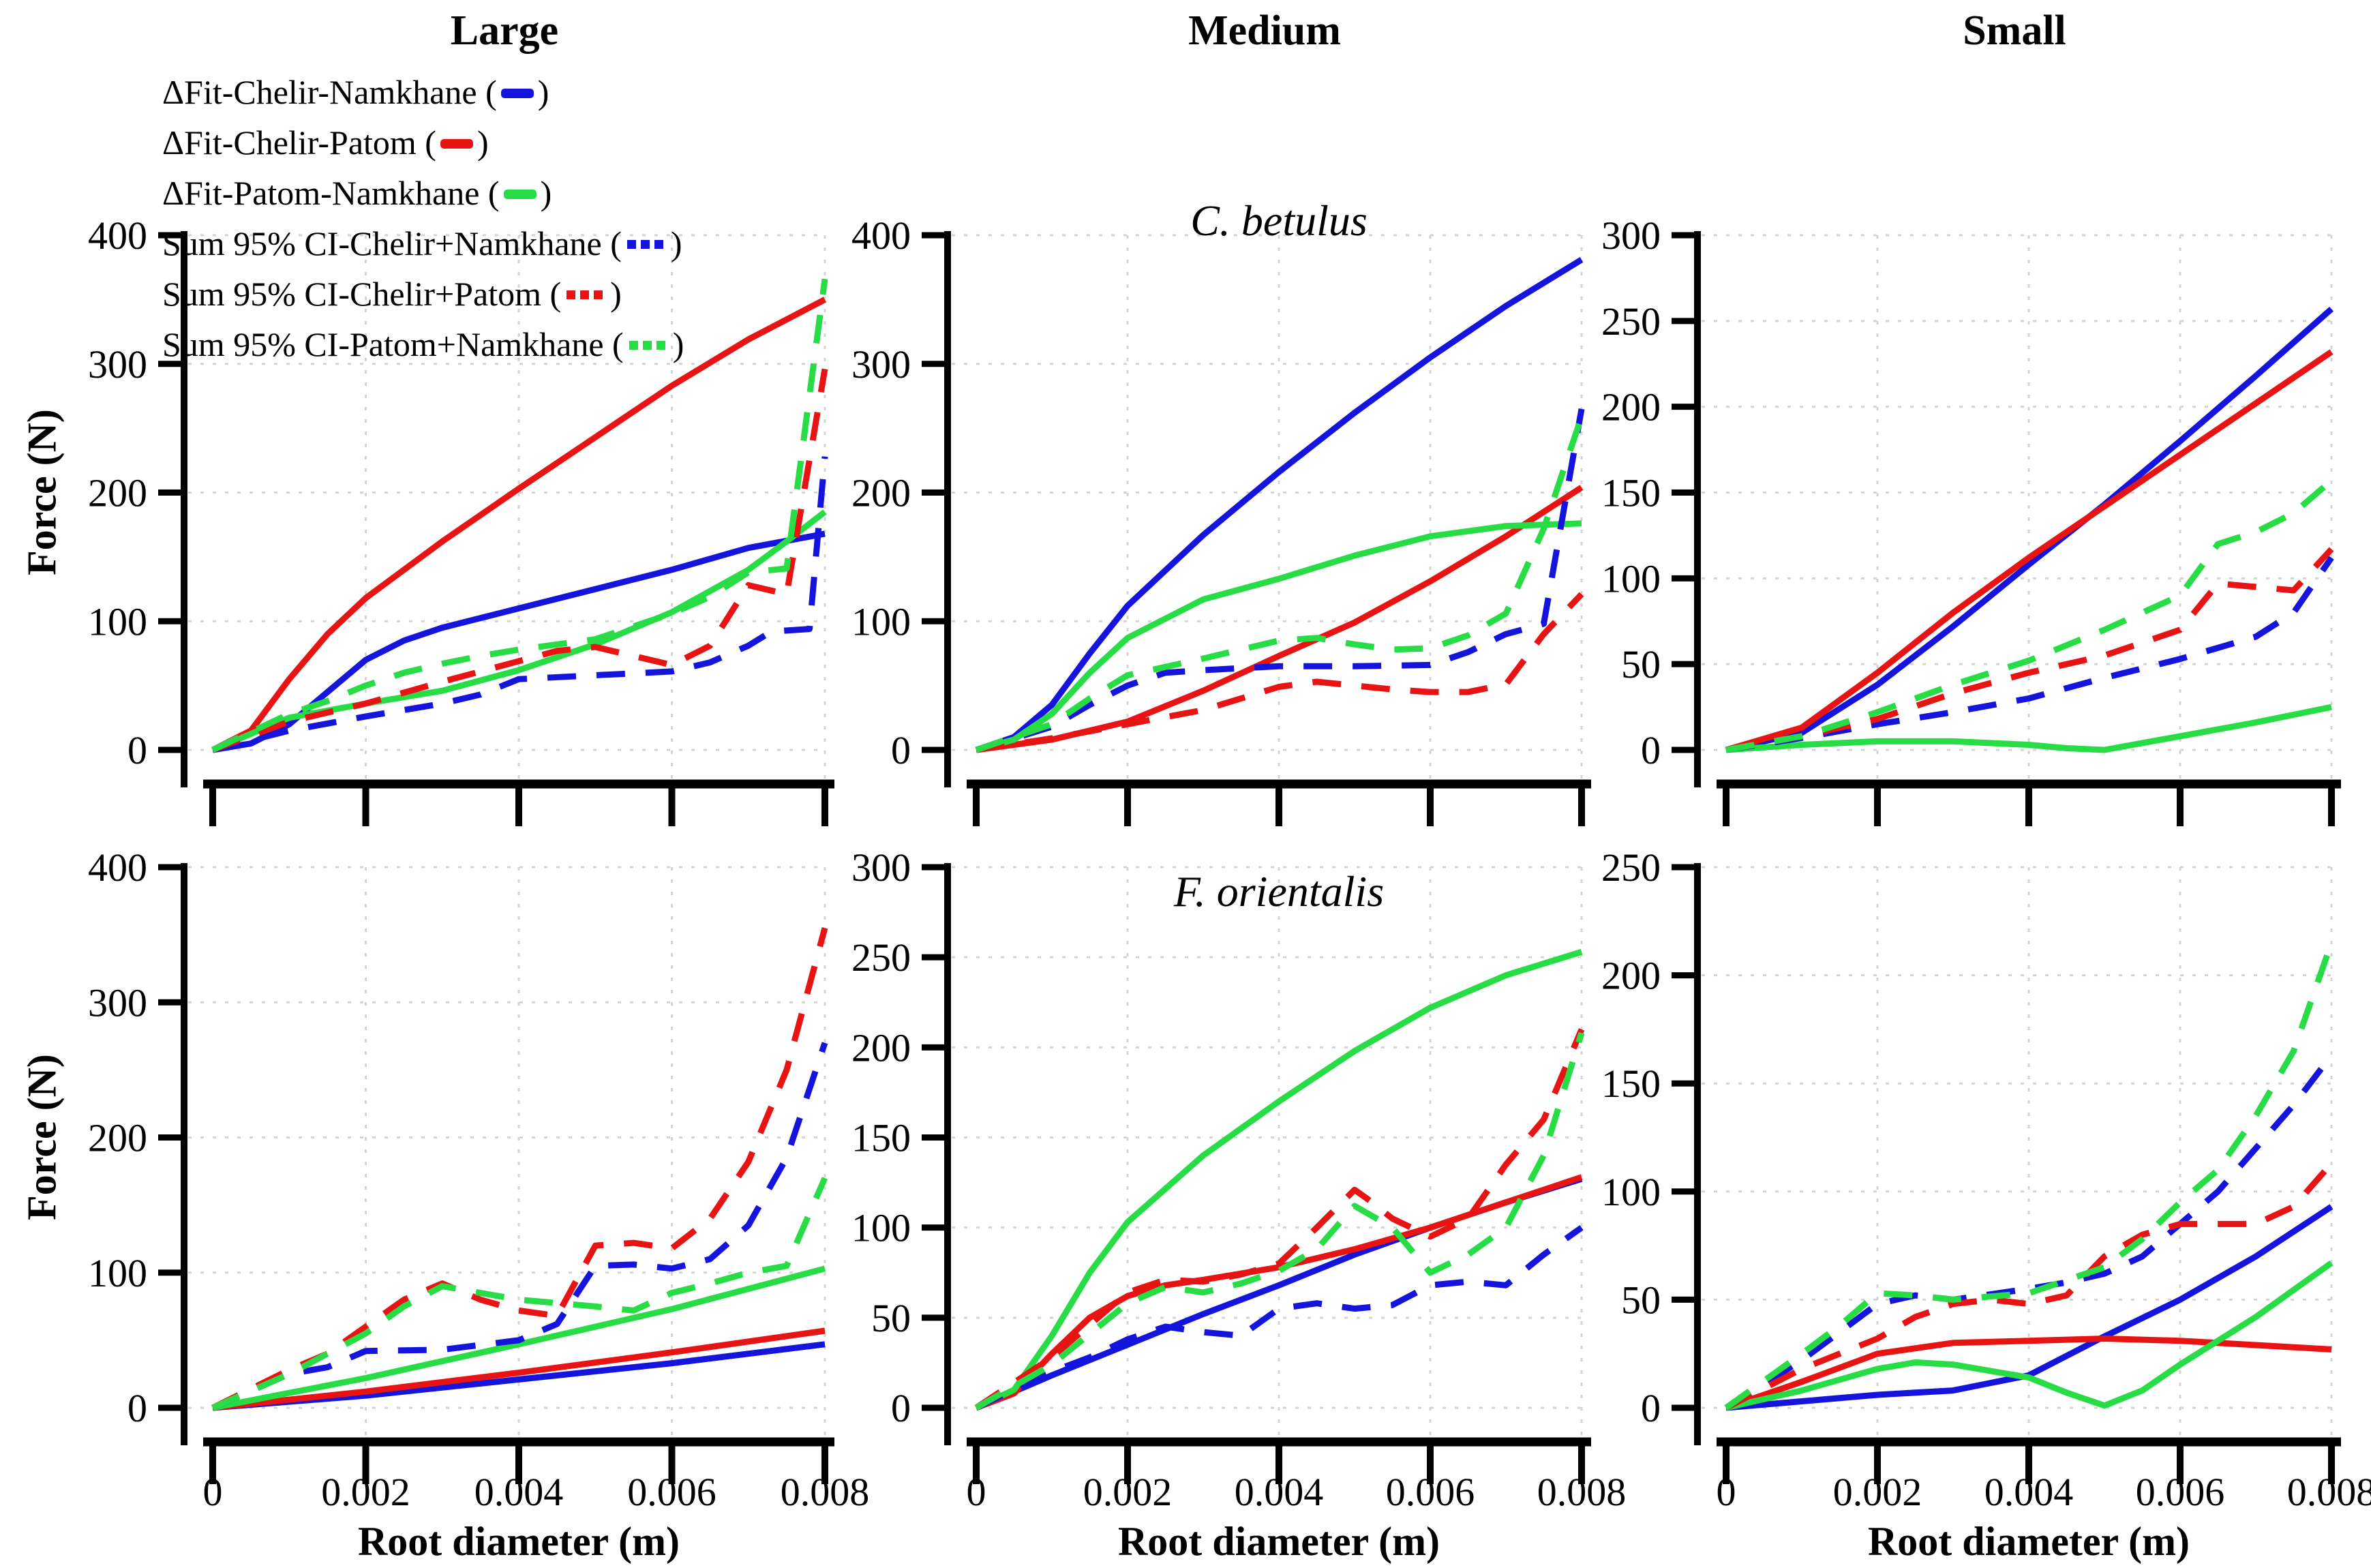  What do you see at coordinates (1430, 1492) in the screenshot?
I see `x-tick-label-medium-f-orientalis: 0.006` at bounding box center [1430, 1492].